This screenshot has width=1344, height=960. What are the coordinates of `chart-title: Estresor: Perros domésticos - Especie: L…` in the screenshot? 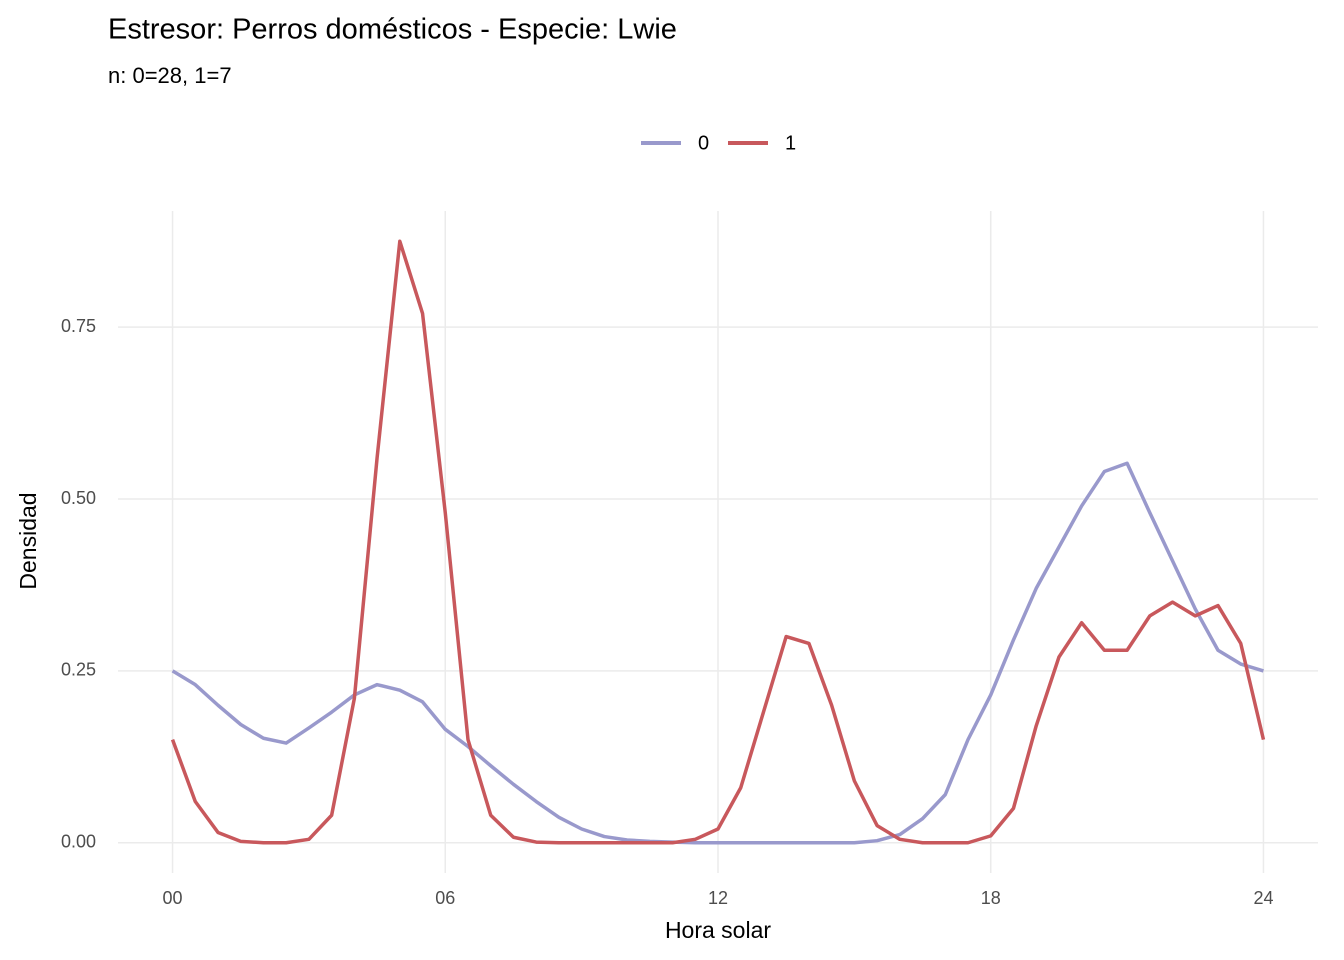 It's located at (392, 30).